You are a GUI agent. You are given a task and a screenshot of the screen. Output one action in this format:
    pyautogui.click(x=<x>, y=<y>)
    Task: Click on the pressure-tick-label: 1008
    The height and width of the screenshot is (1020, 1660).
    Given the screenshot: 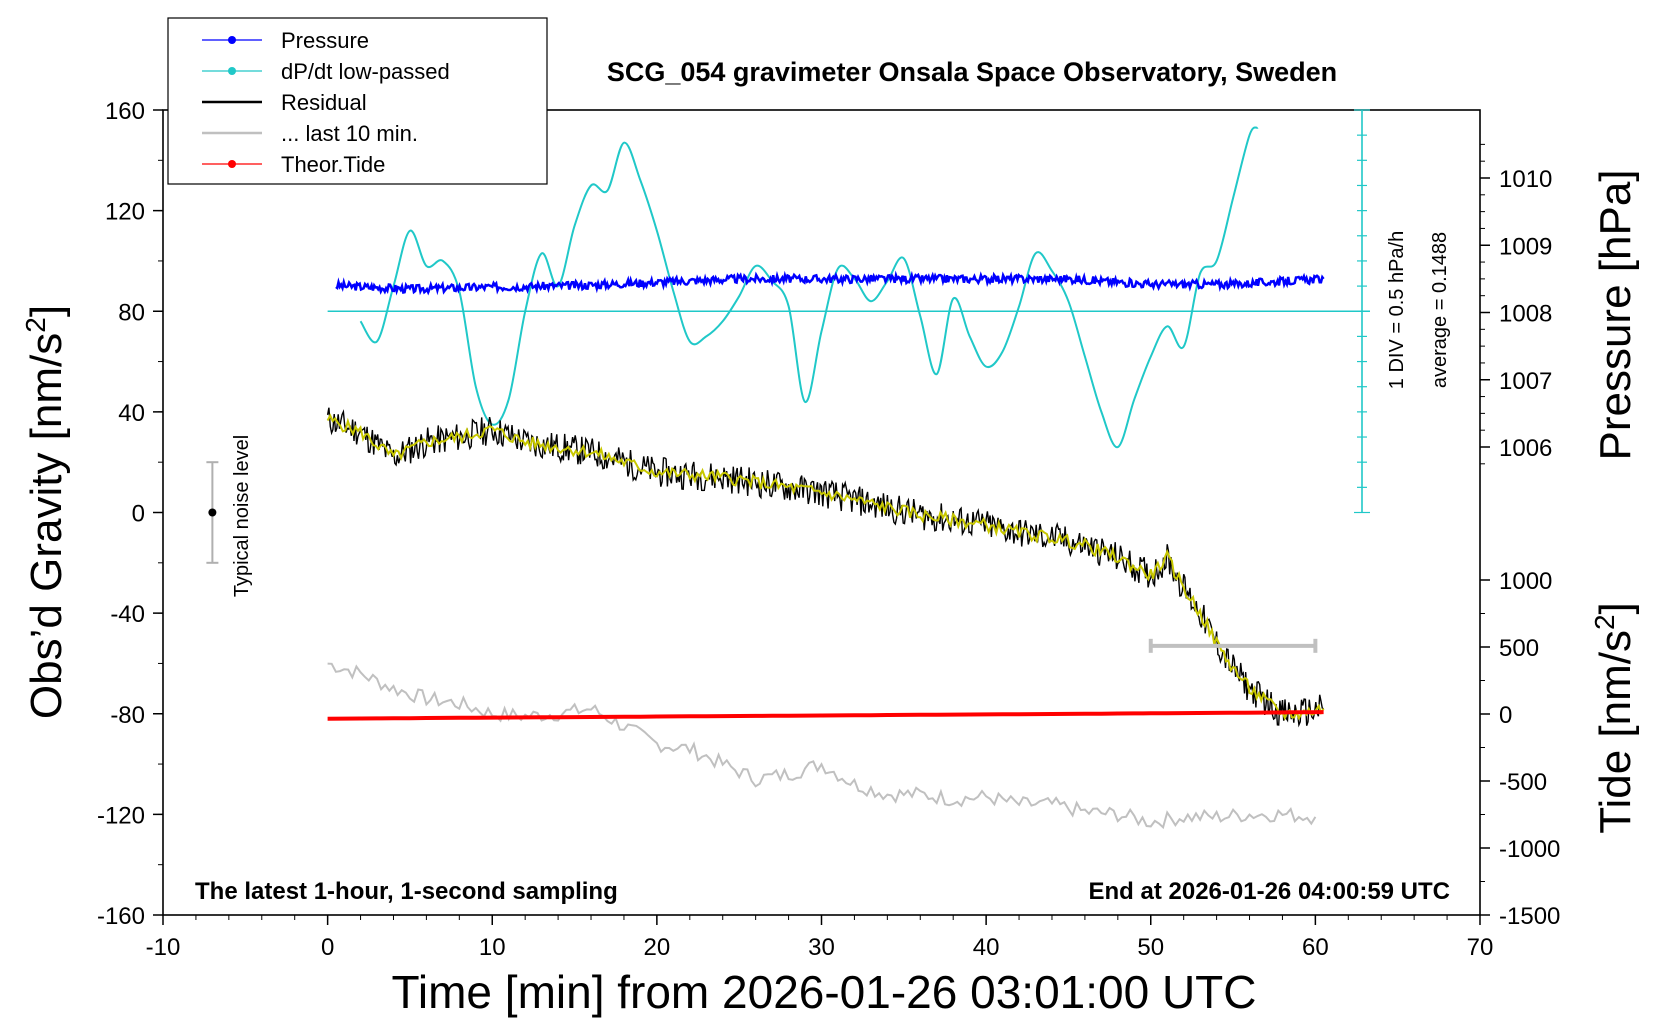 What is the action you would take?
    pyautogui.click(x=1525, y=314)
    